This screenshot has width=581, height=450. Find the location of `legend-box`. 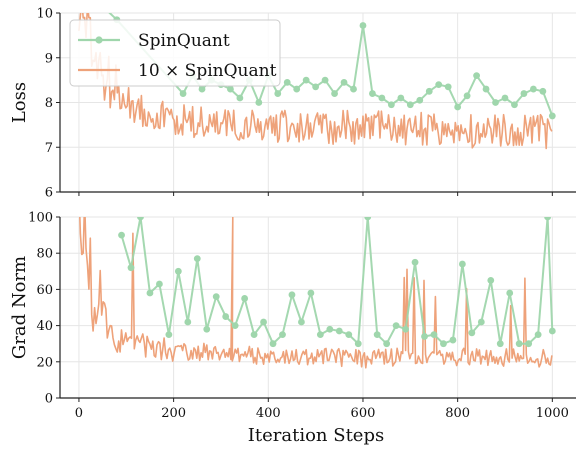

legend-box is located at coordinates (175, 53).